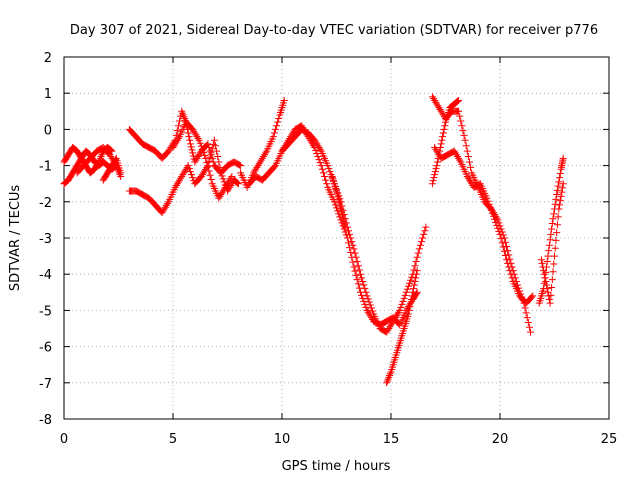  What do you see at coordinates (552, 243) in the screenshot?
I see `series-s17` at bounding box center [552, 243].